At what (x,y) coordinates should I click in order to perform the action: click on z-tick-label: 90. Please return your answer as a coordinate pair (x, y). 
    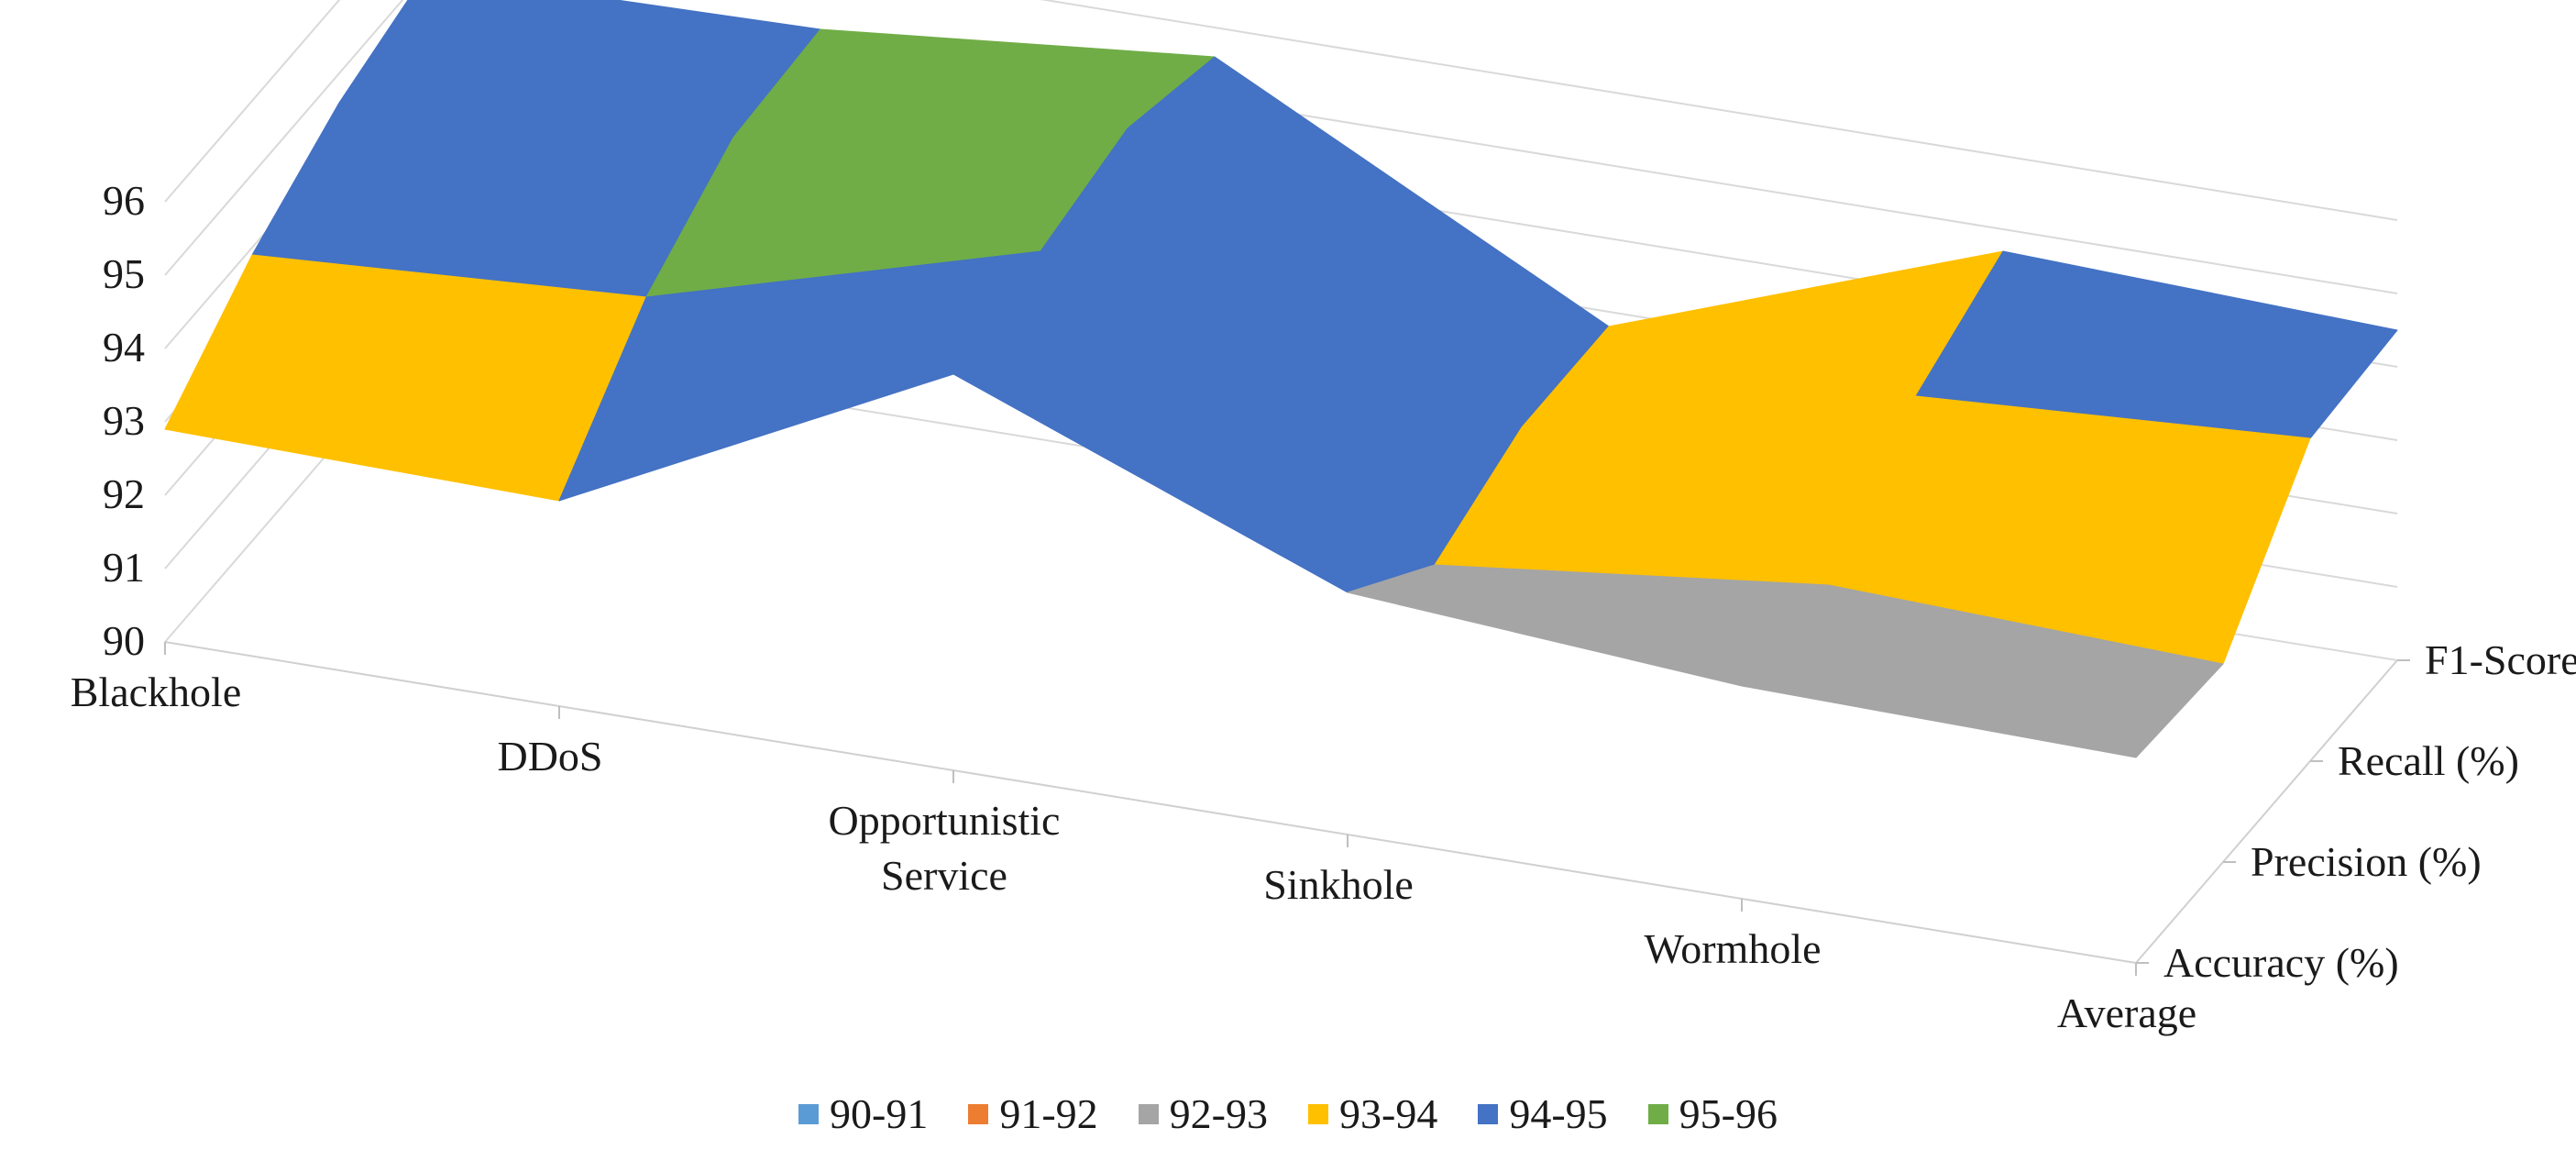
    Looking at the image, I should click on (124, 640).